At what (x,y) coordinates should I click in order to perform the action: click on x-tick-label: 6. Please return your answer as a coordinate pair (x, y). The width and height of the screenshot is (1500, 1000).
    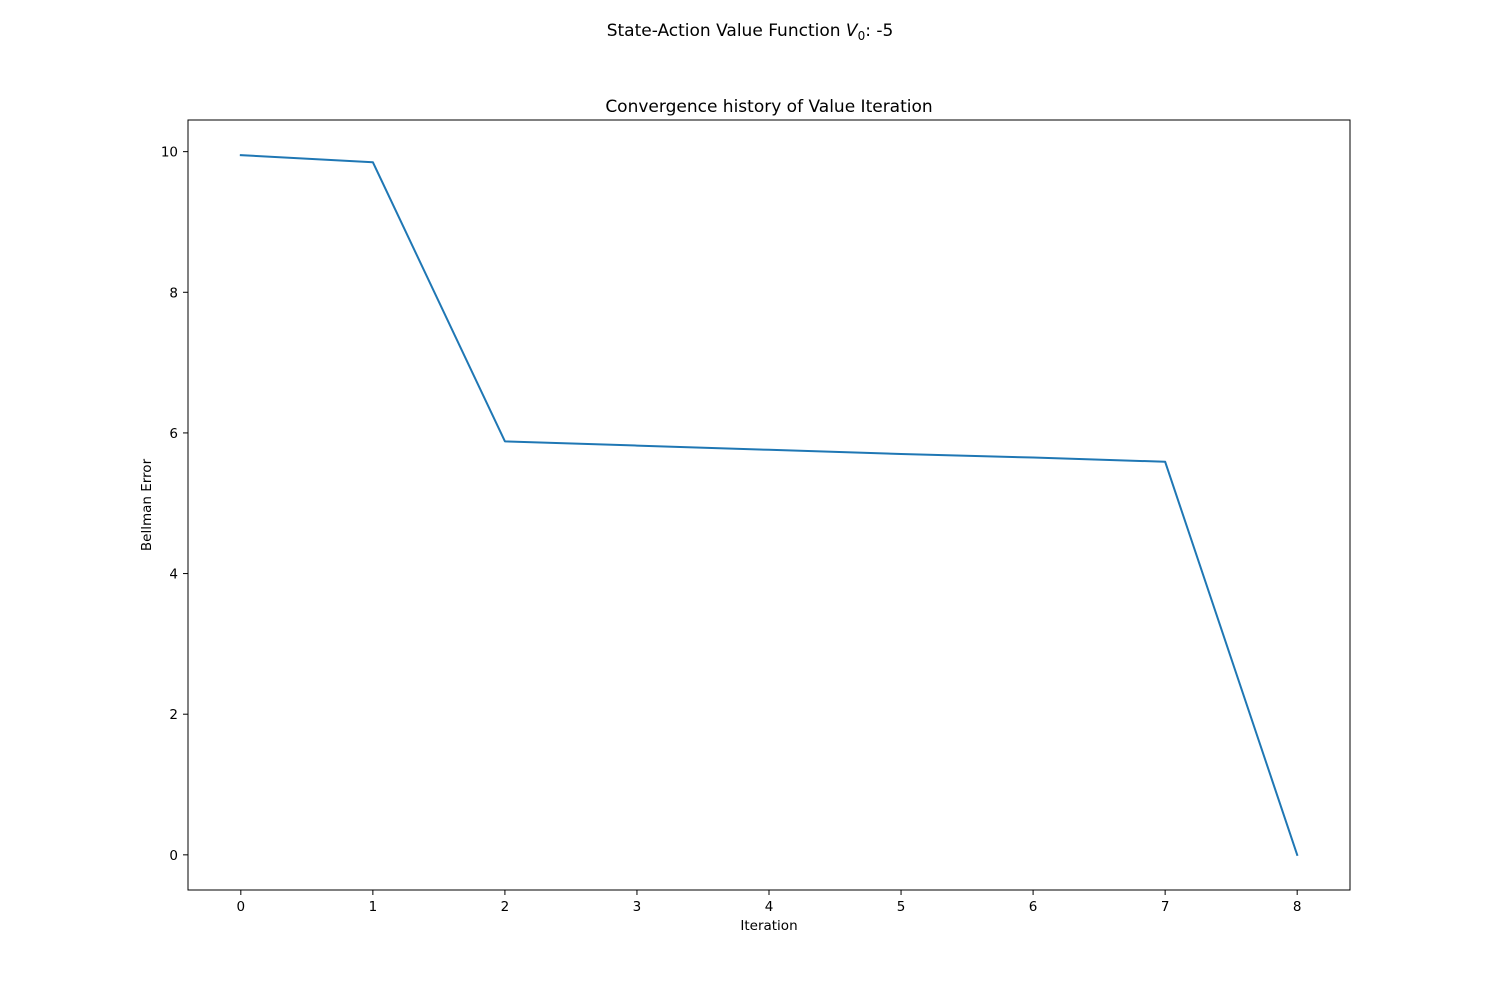
    Looking at the image, I should click on (1033, 907).